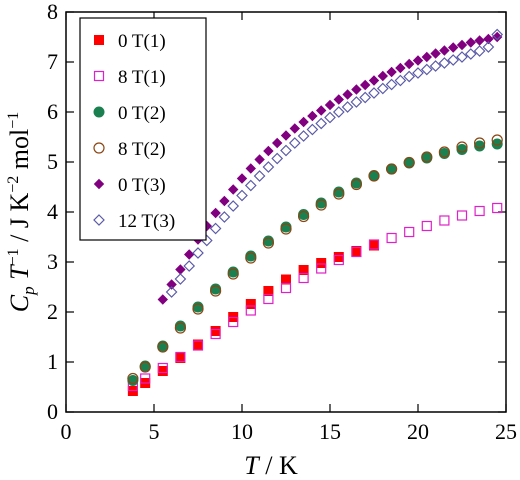 The height and width of the screenshot is (480, 520). Describe the element at coordinates (146, 221) in the screenshot. I see `legend-label: 12 T(3)` at that location.